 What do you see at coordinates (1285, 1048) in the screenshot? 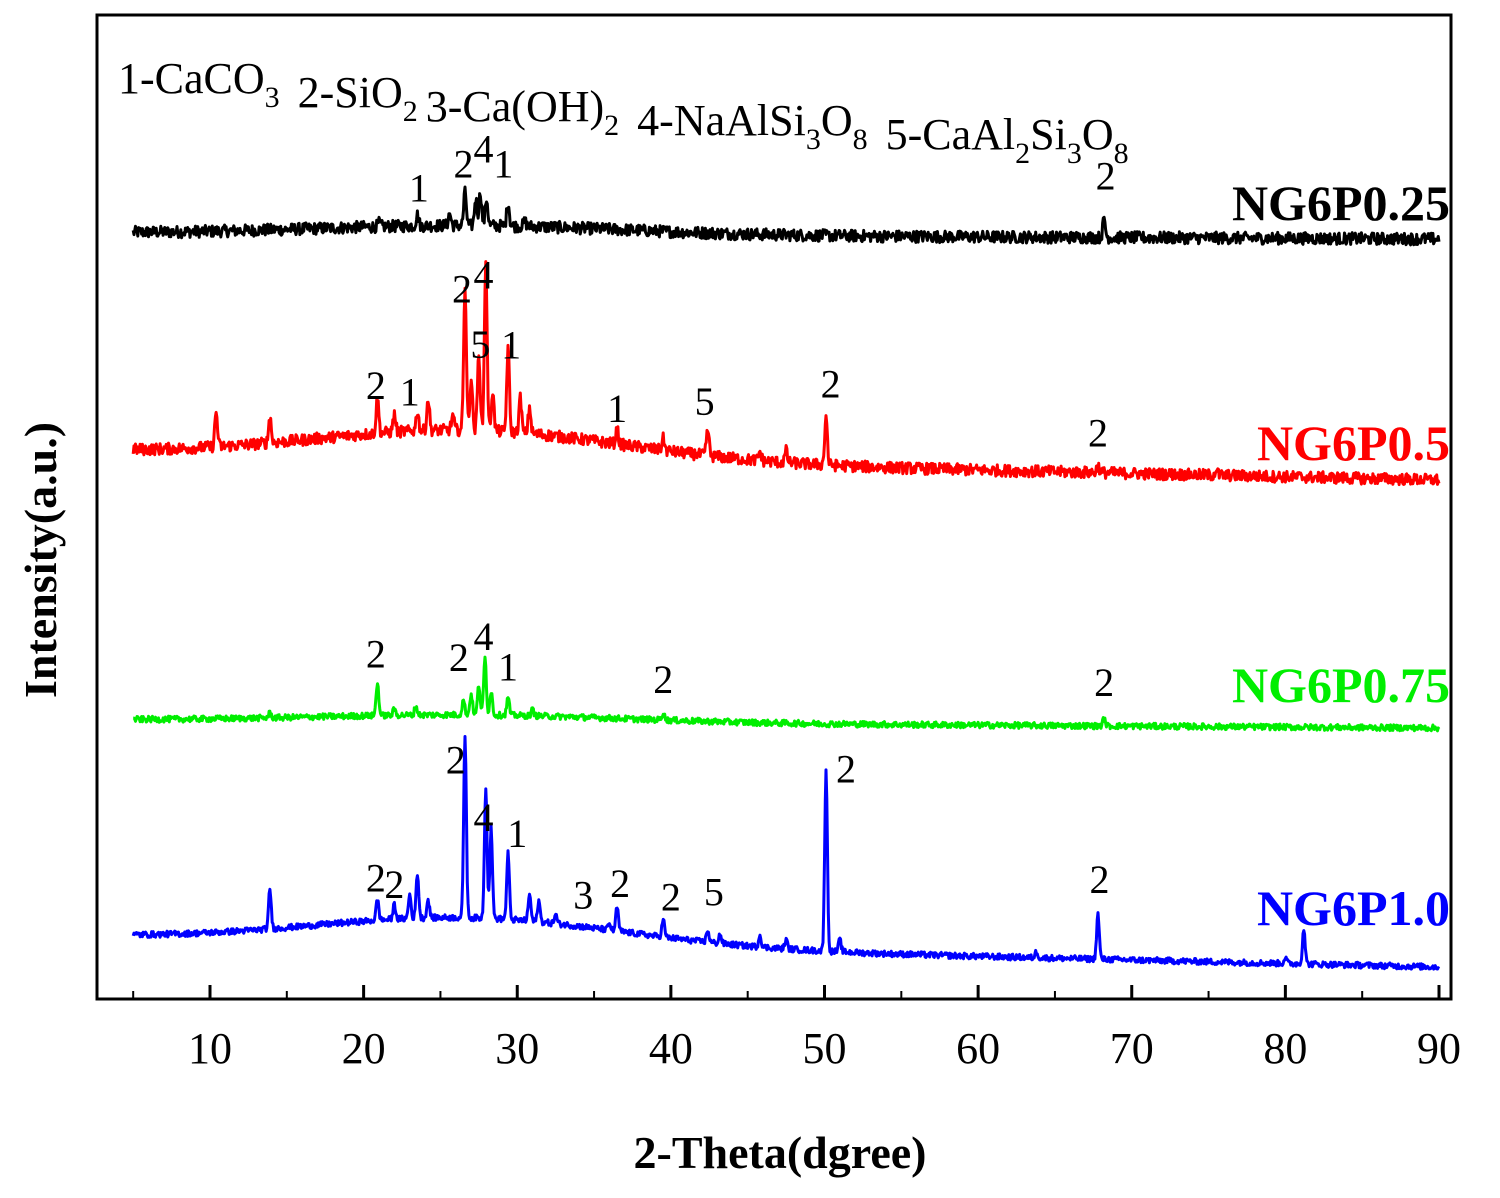
I see `x-tick-label: 80` at bounding box center [1285, 1048].